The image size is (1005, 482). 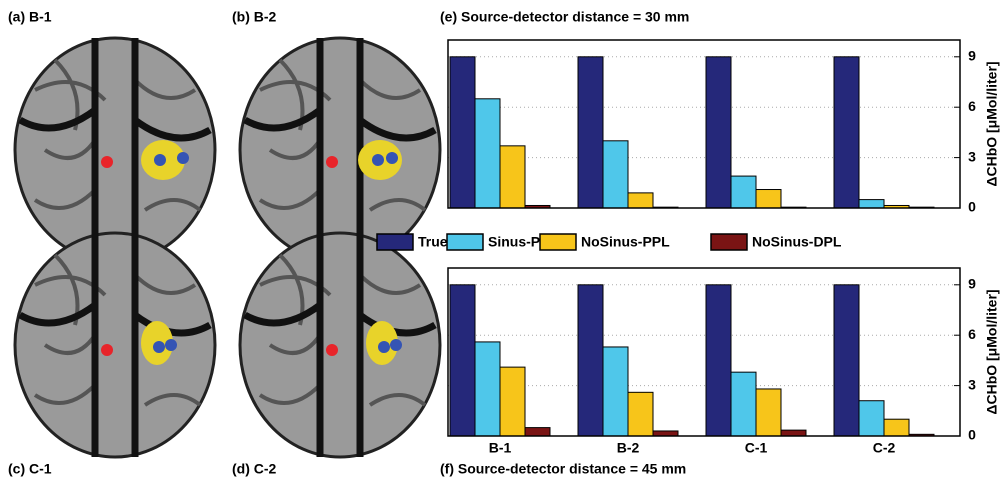 What do you see at coordinates (884, 448) in the screenshot?
I see `x-tick-label: C-2` at bounding box center [884, 448].